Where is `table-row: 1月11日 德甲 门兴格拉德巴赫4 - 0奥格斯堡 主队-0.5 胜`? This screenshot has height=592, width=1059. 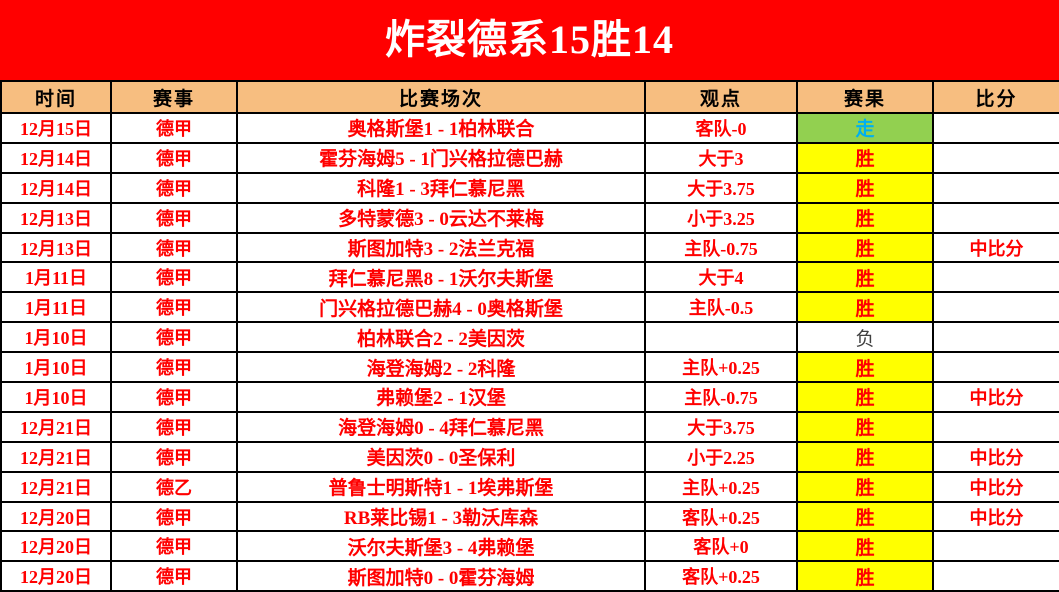 table-row: 1月11日 德甲 门兴格拉德巴赫4 - 0奥格斯堡 主队-0.5 胜 is located at coordinates (529, 307).